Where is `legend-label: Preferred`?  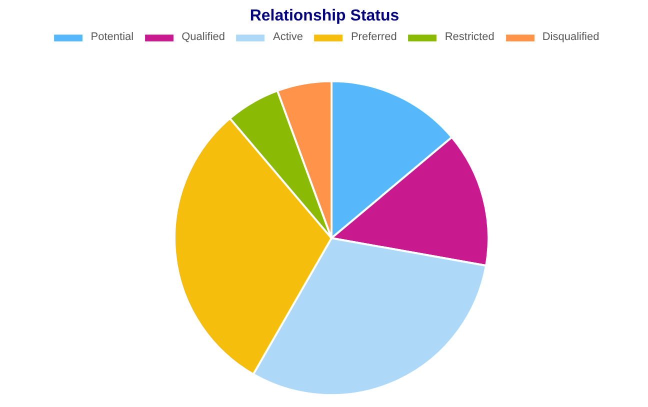
legend-label: Preferred is located at coordinates (373, 37).